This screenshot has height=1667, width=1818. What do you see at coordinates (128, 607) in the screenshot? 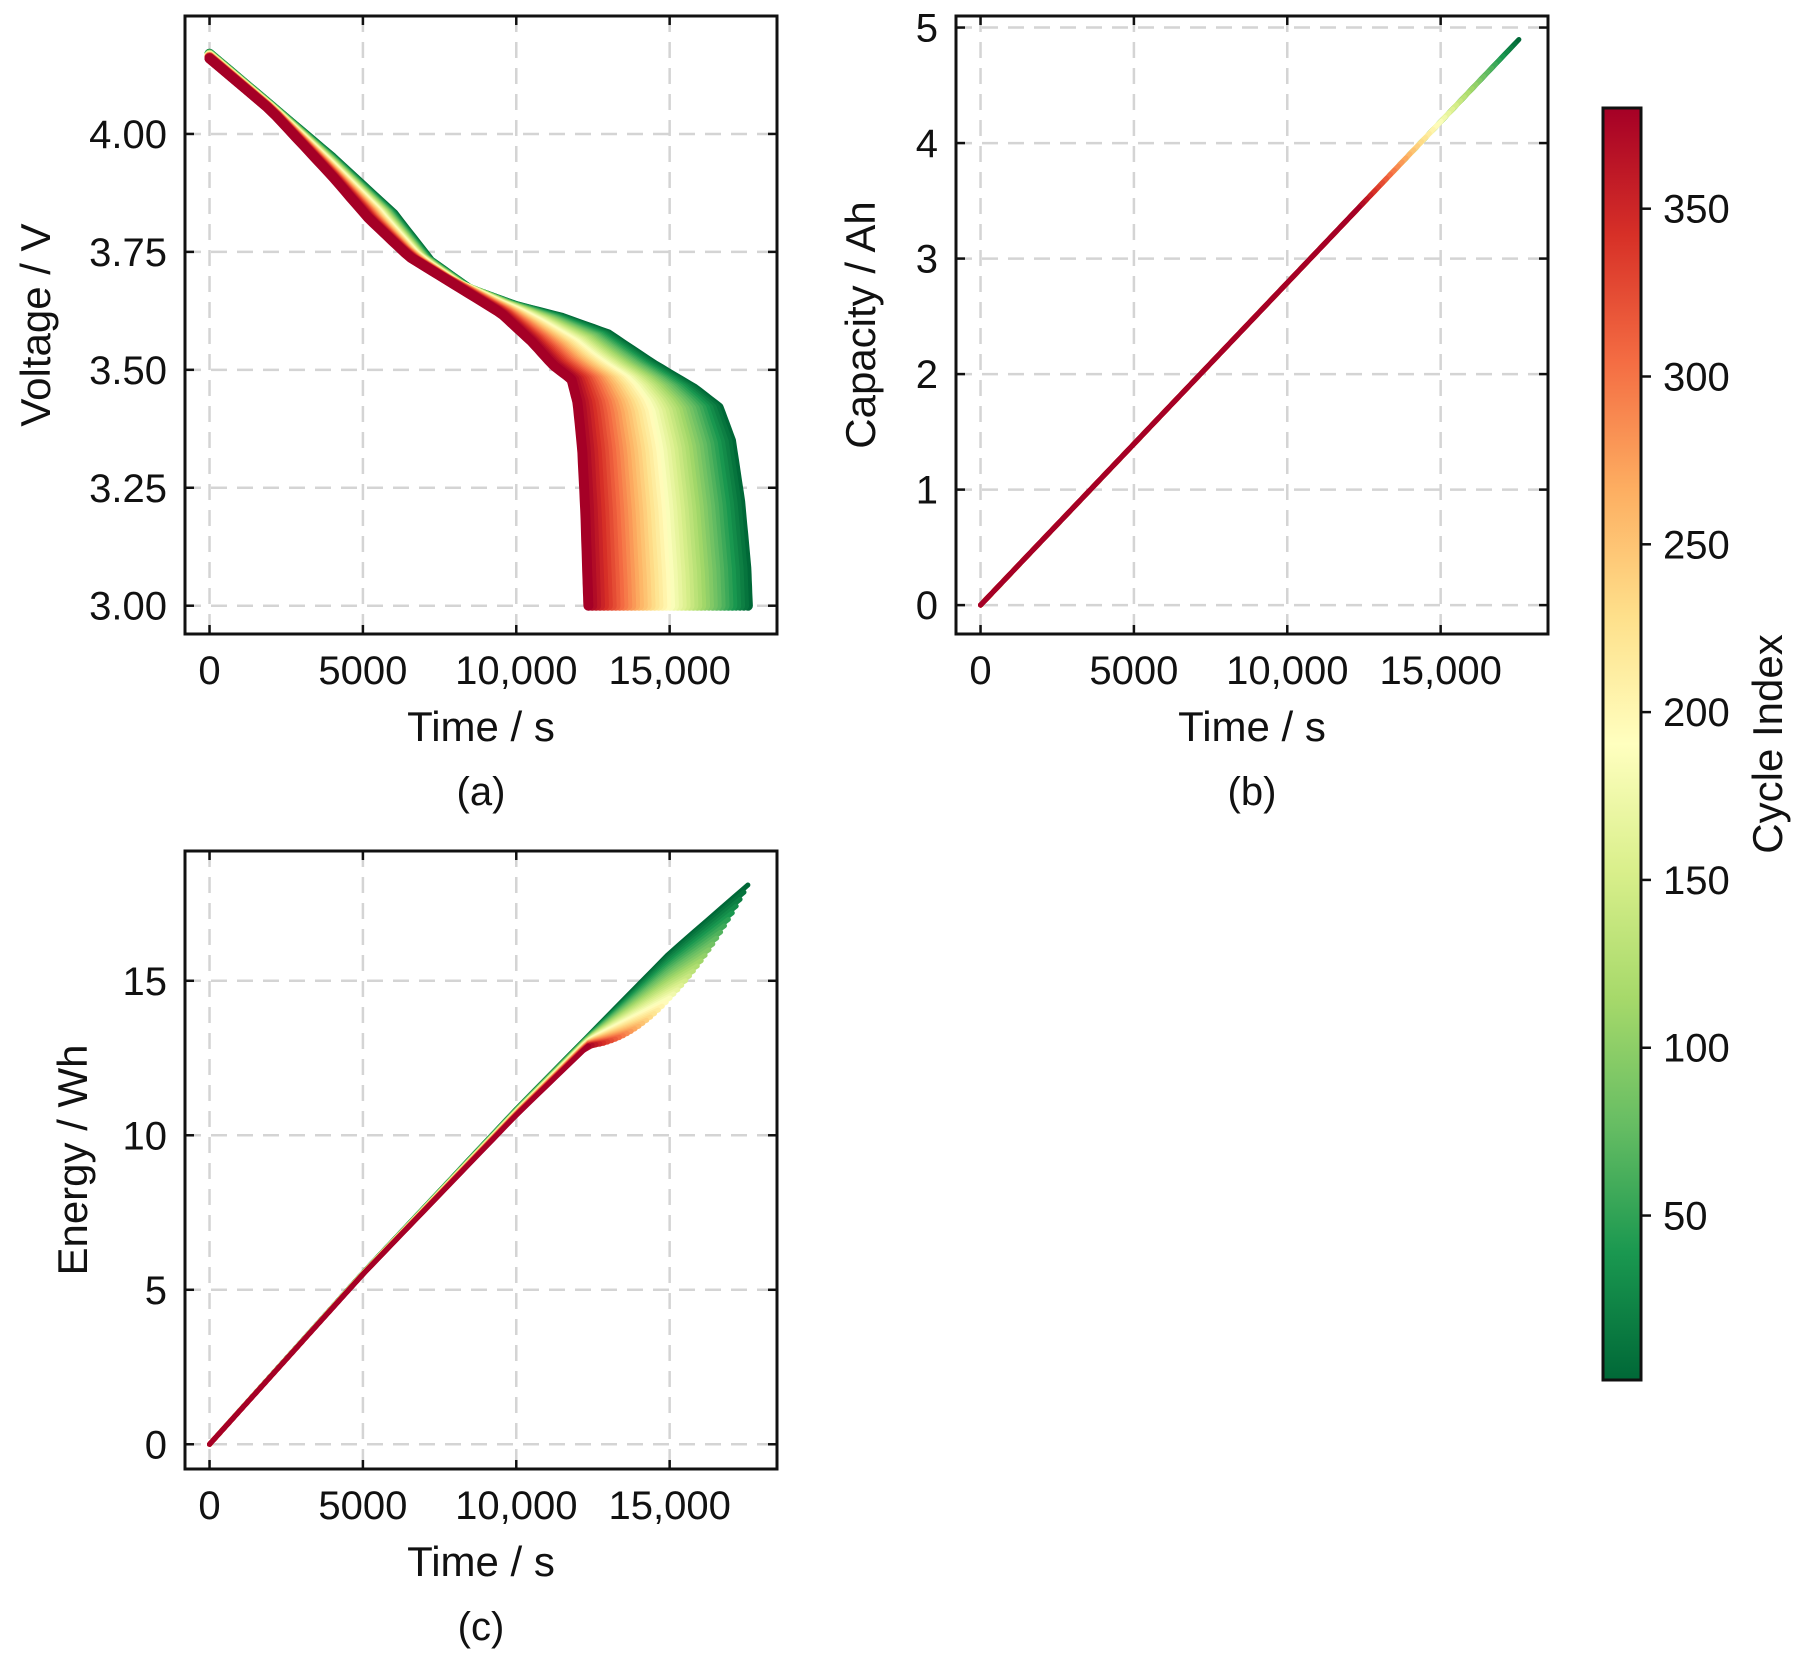
I see `y-tick-label: 3.00` at bounding box center [128, 607].